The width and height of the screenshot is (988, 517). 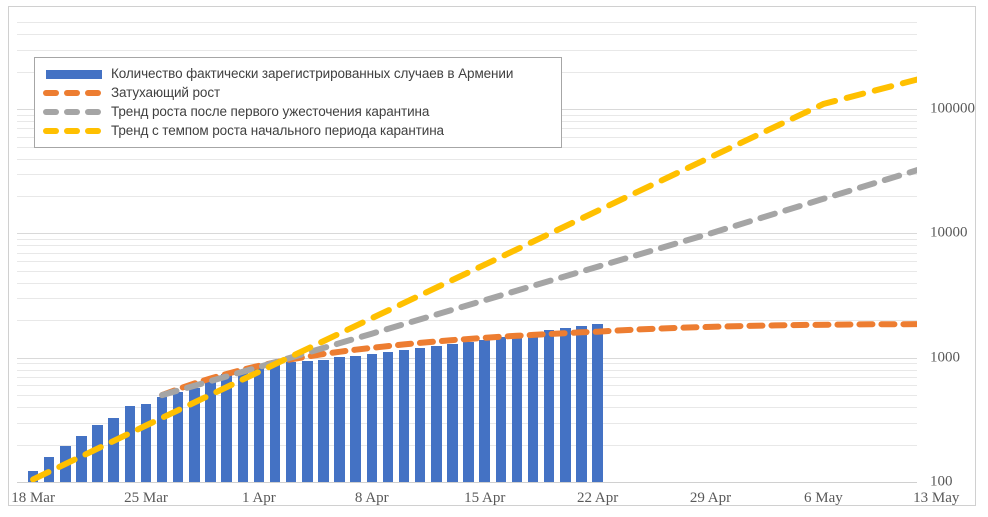 I want to click on x-axis-tick-label: 25 Mar, so click(x=146, y=498).